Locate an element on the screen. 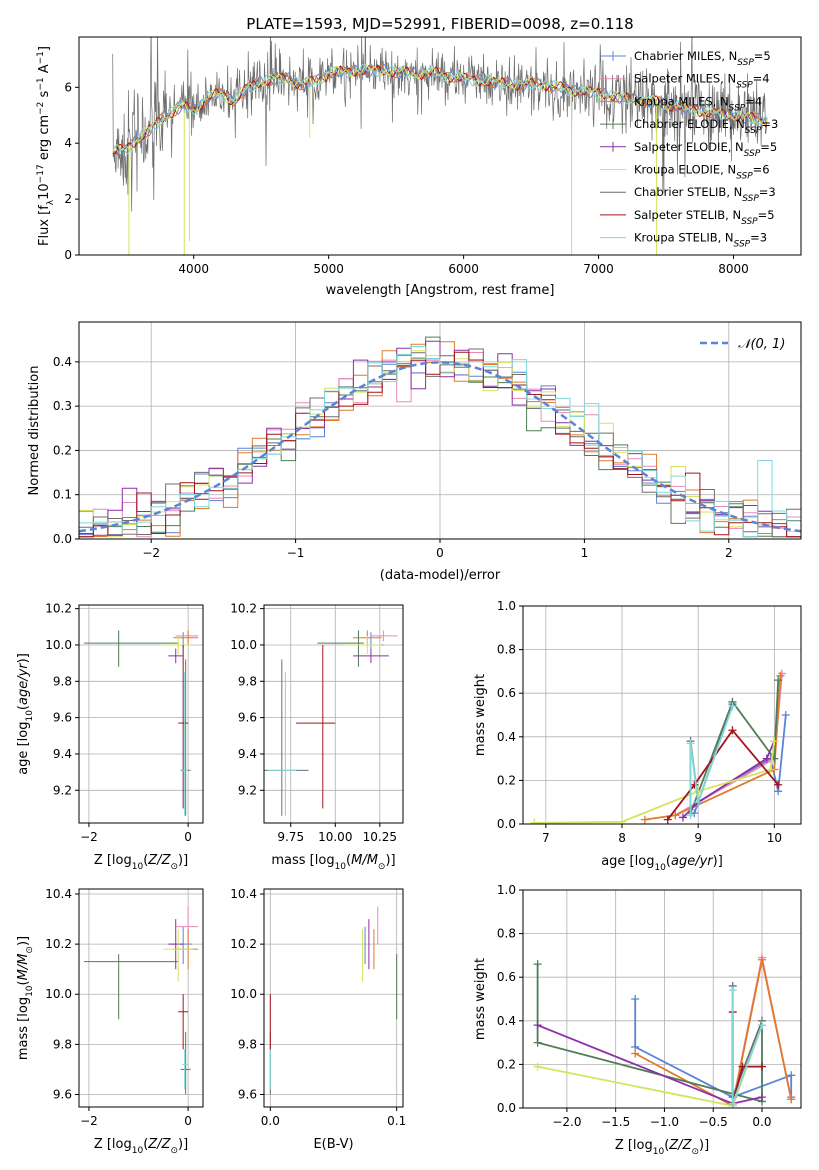 The width and height of the screenshot is (819, 1170). mass_vs_Z-xlabel-part: 10 is located at coordinates (138, 1151).